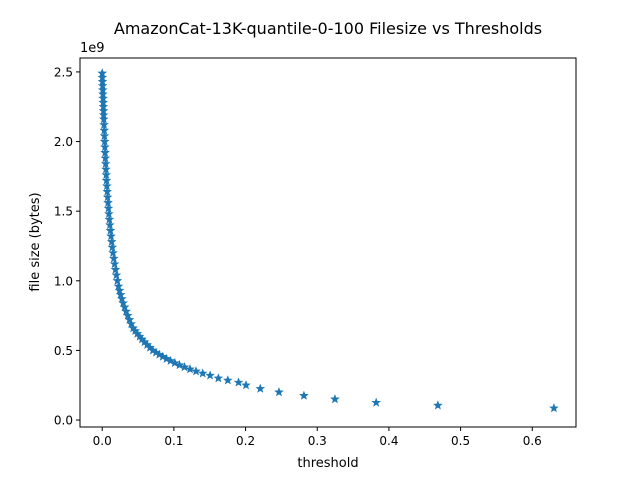 This screenshot has height=484, width=640. Describe the element at coordinates (63, 72) in the screenshot. I see `y-tick-label: 2.5` at that location.